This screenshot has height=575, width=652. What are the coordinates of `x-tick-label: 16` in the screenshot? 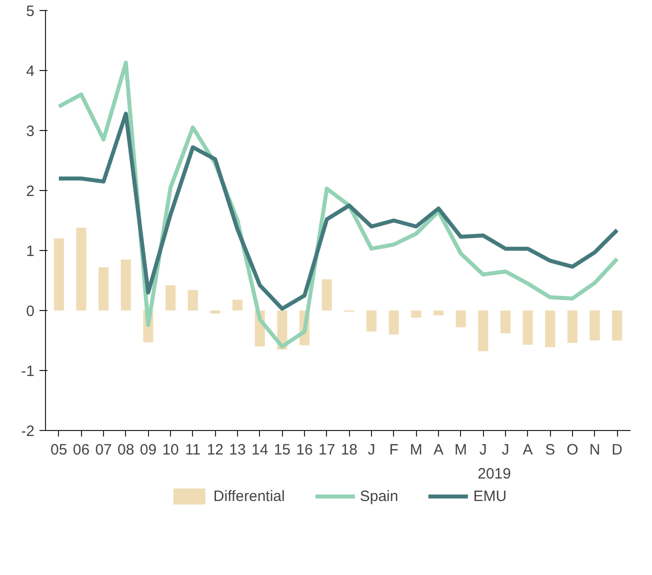 It's located at (304, 450).